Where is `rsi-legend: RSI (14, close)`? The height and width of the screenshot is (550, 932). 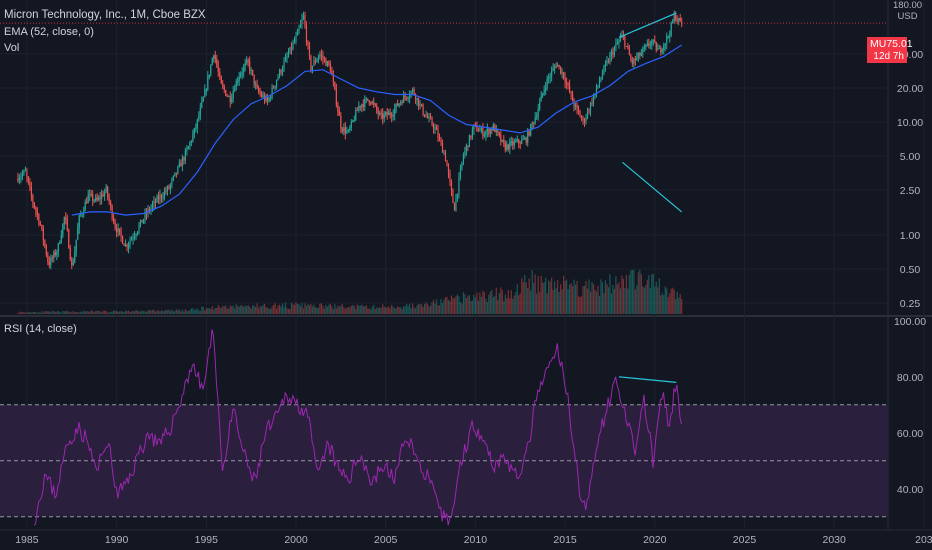
rsi-legend: RSI (14, close) is located at coordinates (40, 329).